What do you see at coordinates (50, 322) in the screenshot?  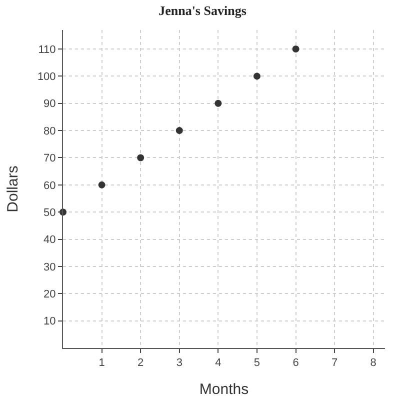 I see `y-tick-label: 10` at bounding box center [50, 322].